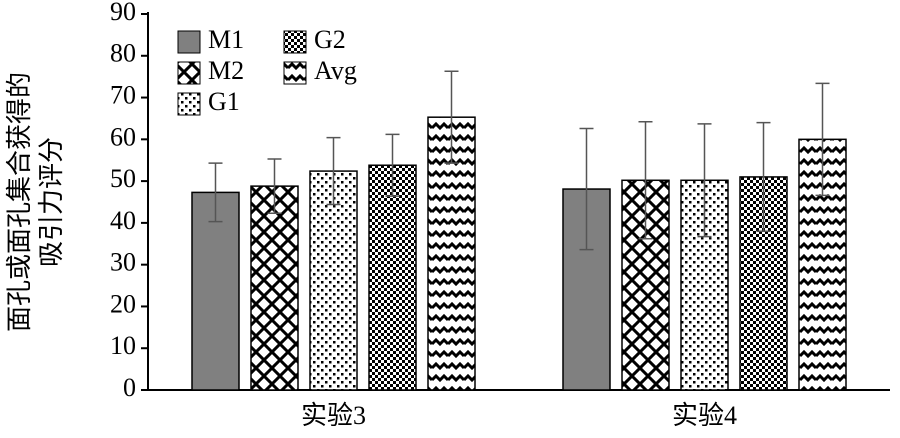  What do you see at coordinates (123, 262) in the screenshot?
I see `y-tick-label: 30` at bounding box center [123, 262].